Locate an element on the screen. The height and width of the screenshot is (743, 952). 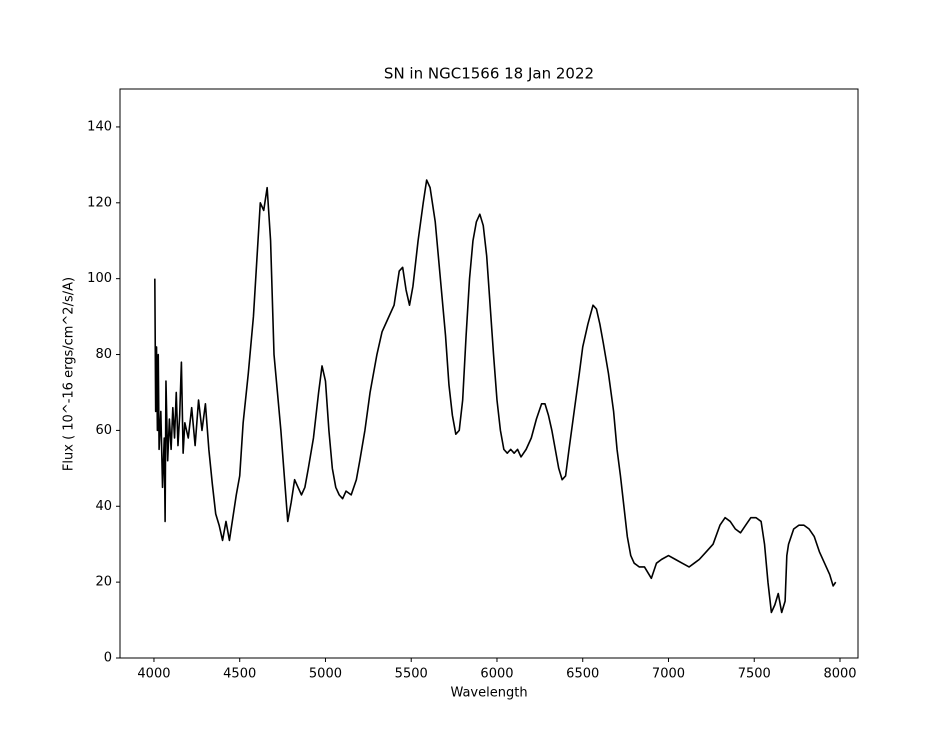
x-tick-label: 5000 is located at coordinates (325, 674).